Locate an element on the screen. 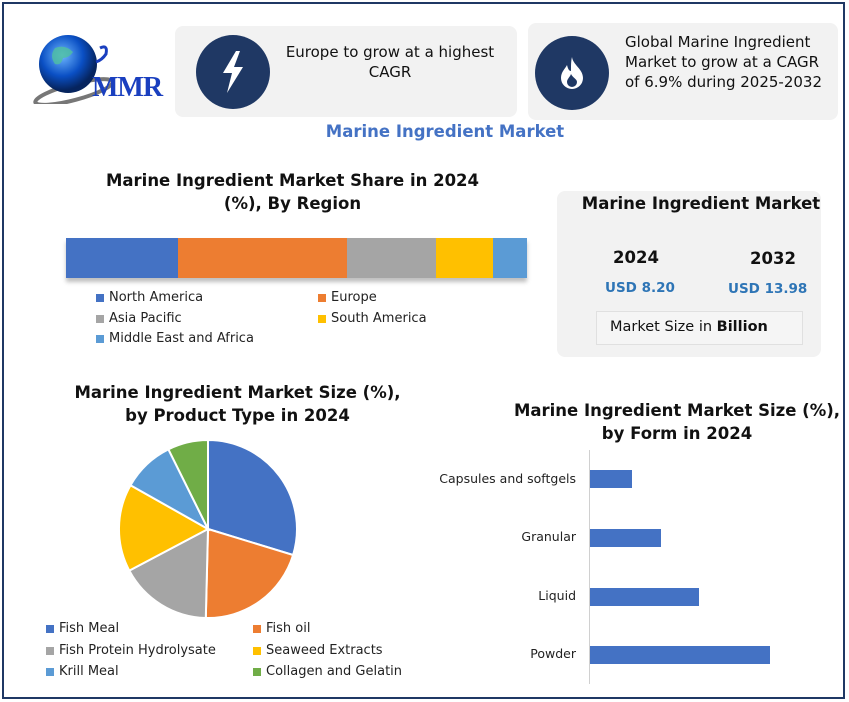 The width and height of the screenshot is (849, 702). legend-item: Fish oil is located at coordinates (281, 628).